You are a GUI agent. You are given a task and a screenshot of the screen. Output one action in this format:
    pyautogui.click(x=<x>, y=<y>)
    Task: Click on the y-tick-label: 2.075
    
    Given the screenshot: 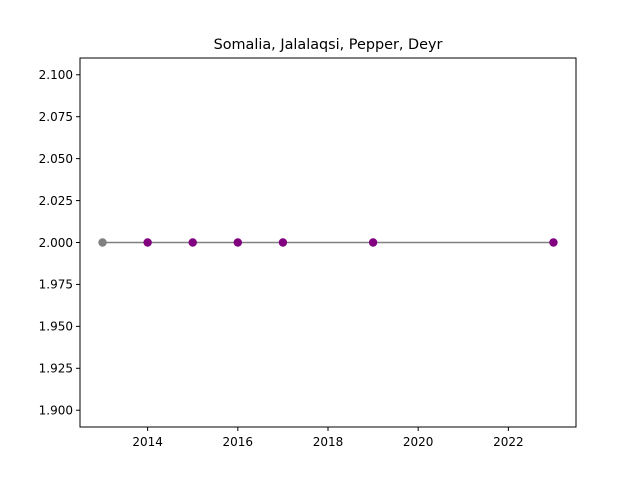 What is the action you would take?
    pyautogui.click(x=56, y=117)
    